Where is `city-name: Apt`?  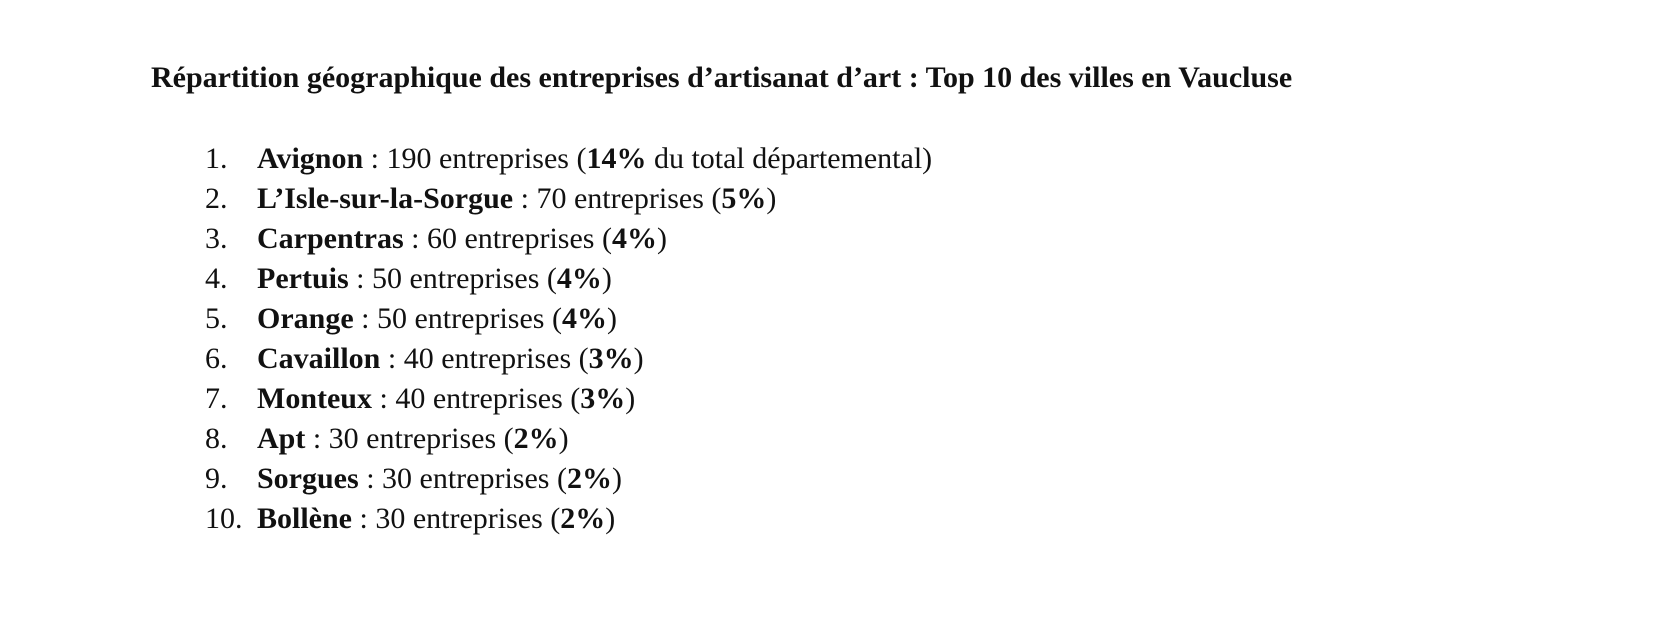 city-name: Apt is located at coordinates (281, 438).